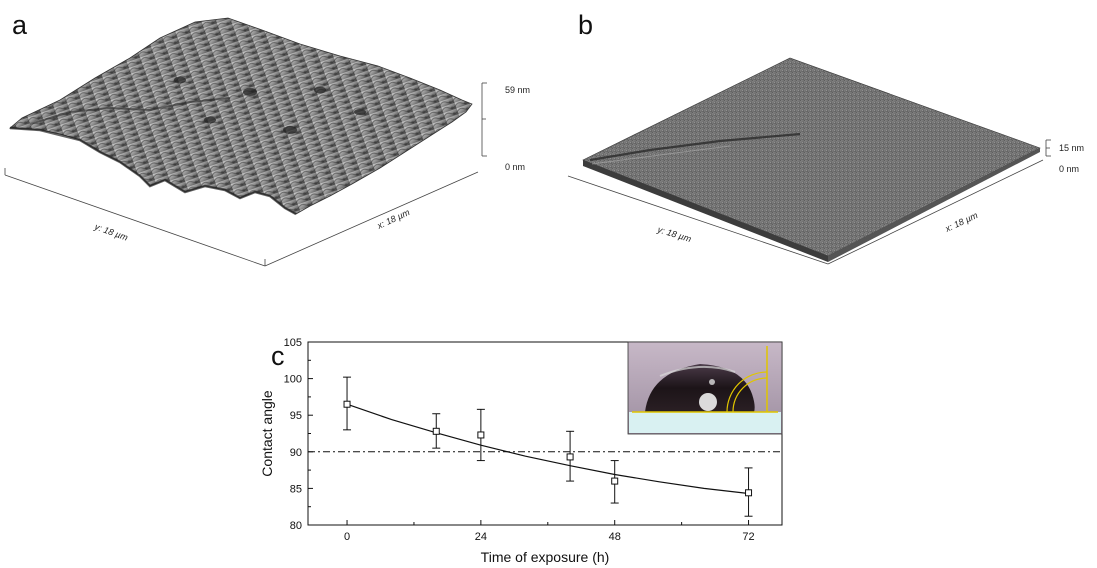  Describe the element at coordinates (586, 25) in the screenshot. I see `panel-letter-b: b` at that location.